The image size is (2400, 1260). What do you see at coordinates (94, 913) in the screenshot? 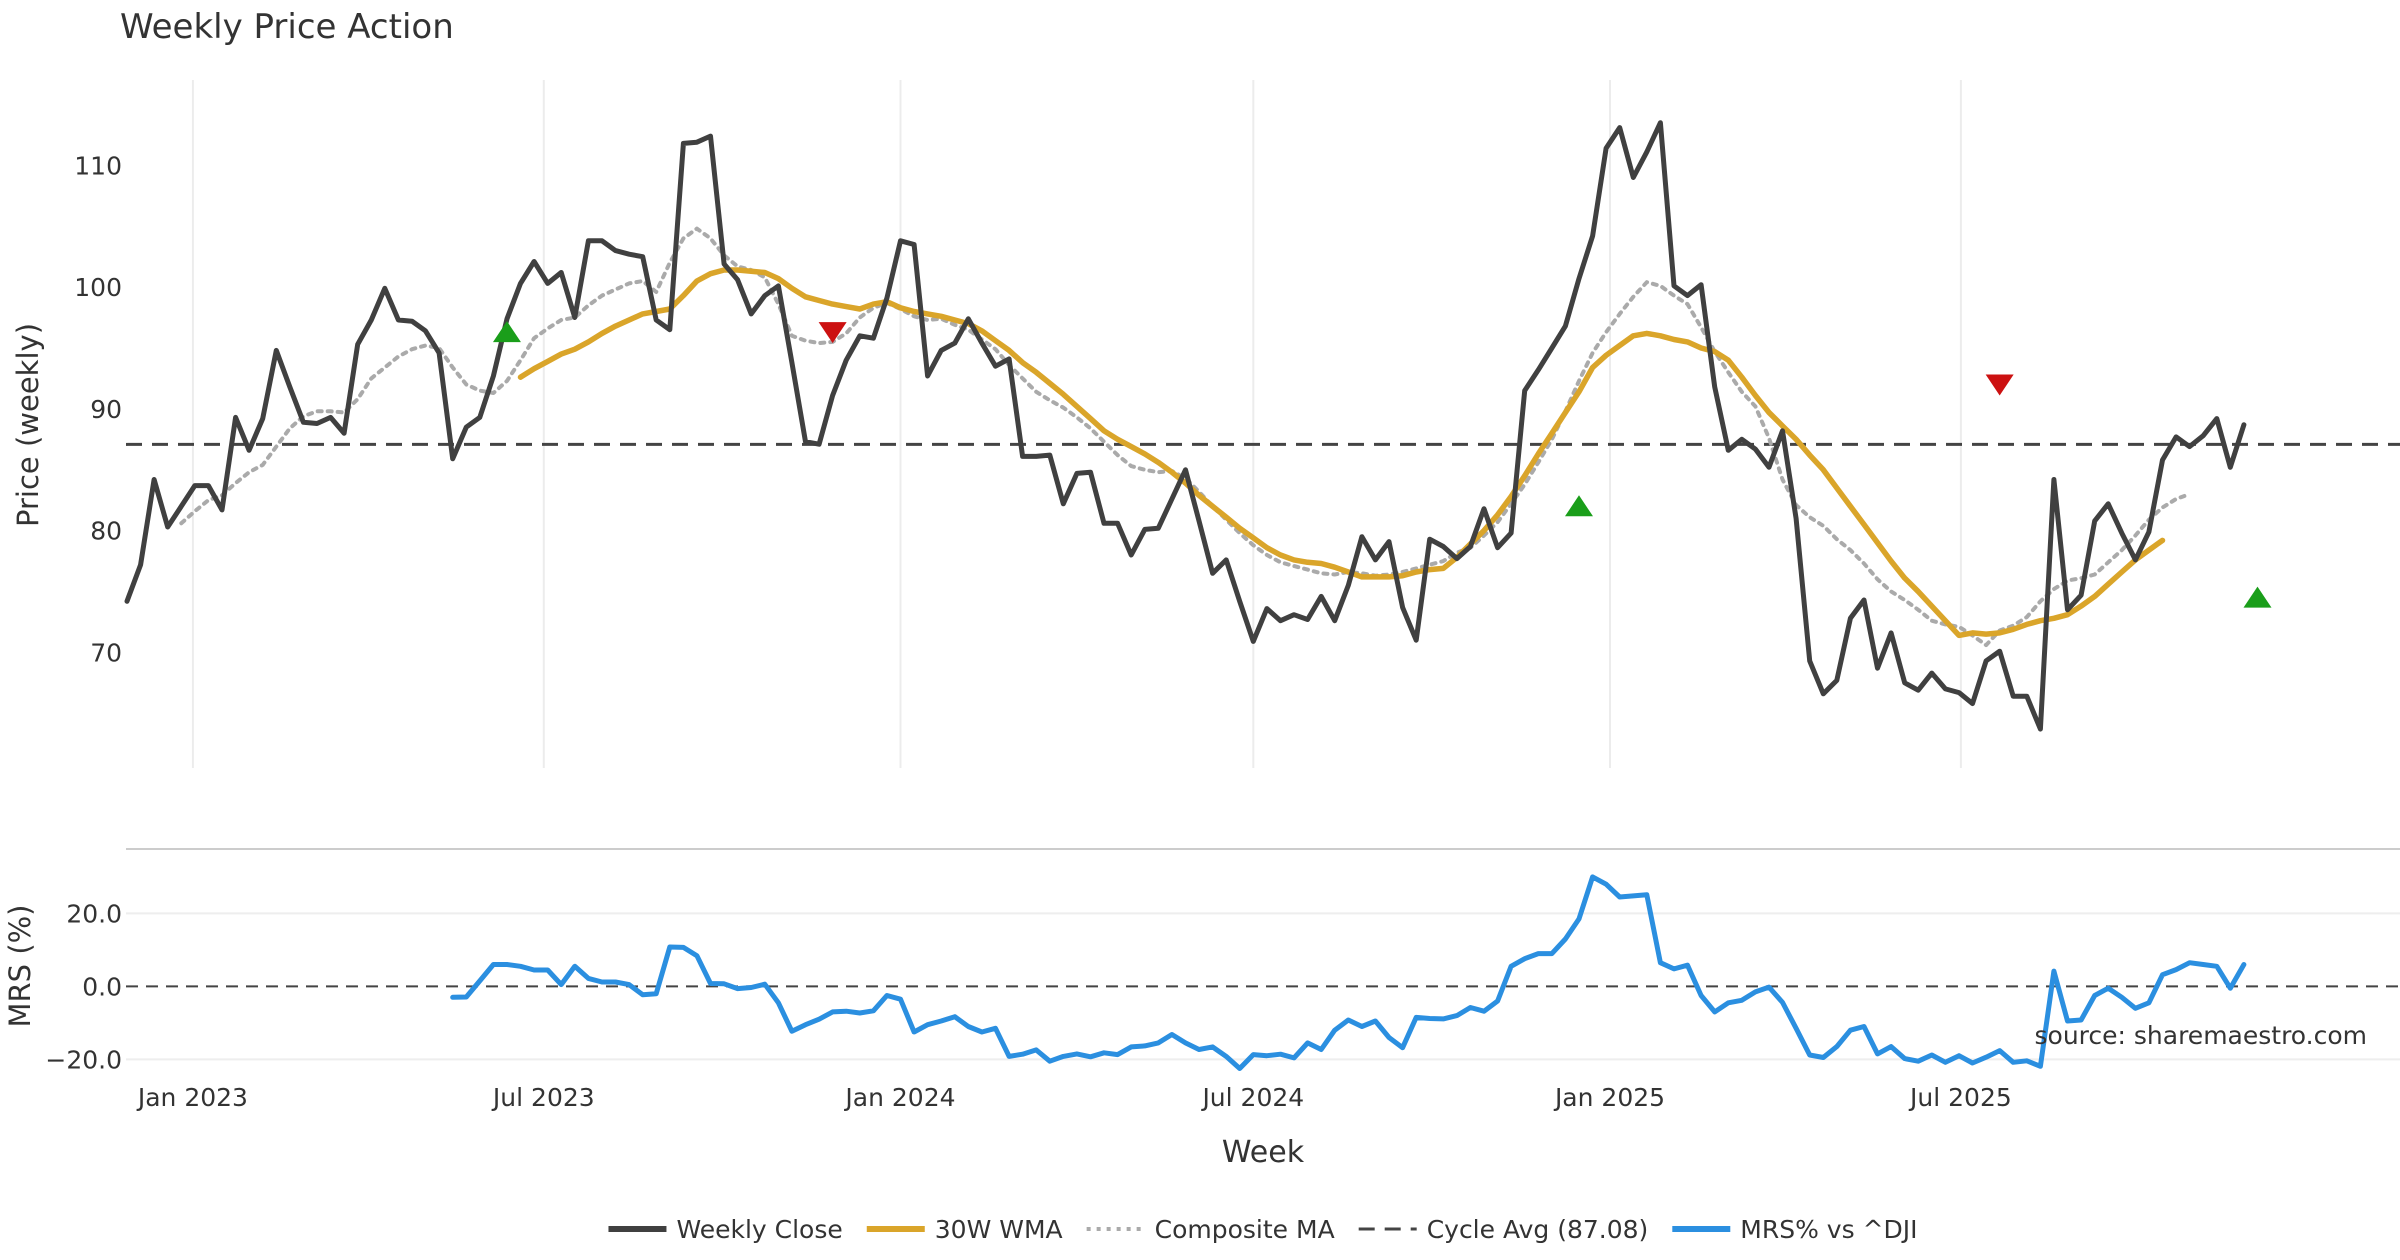
I see `bottom-y-tick-20-0: 20.0` at bounding box center [94, 913].